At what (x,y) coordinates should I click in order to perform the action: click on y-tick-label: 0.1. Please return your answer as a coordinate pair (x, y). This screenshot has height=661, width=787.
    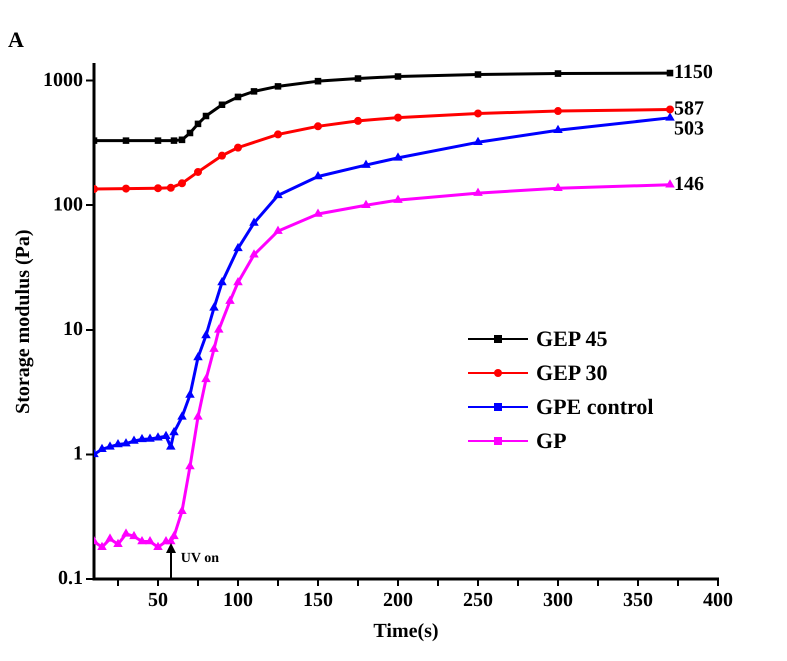
    Looking at the image, I should click on (70, 578).